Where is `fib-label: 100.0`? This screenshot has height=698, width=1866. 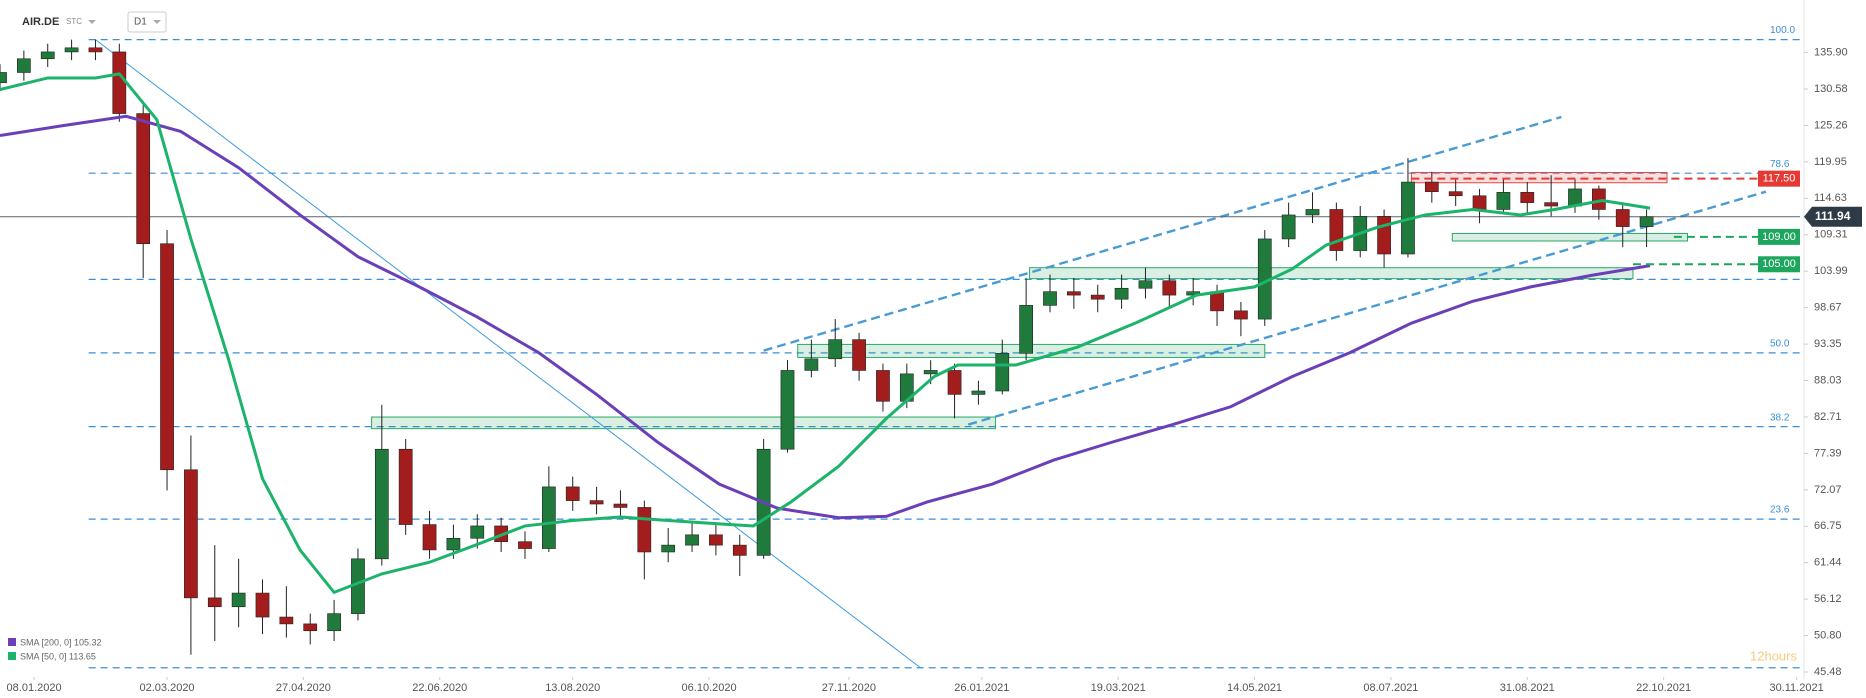
fib-label: 100.0 is located at coordinates (1782, 30).